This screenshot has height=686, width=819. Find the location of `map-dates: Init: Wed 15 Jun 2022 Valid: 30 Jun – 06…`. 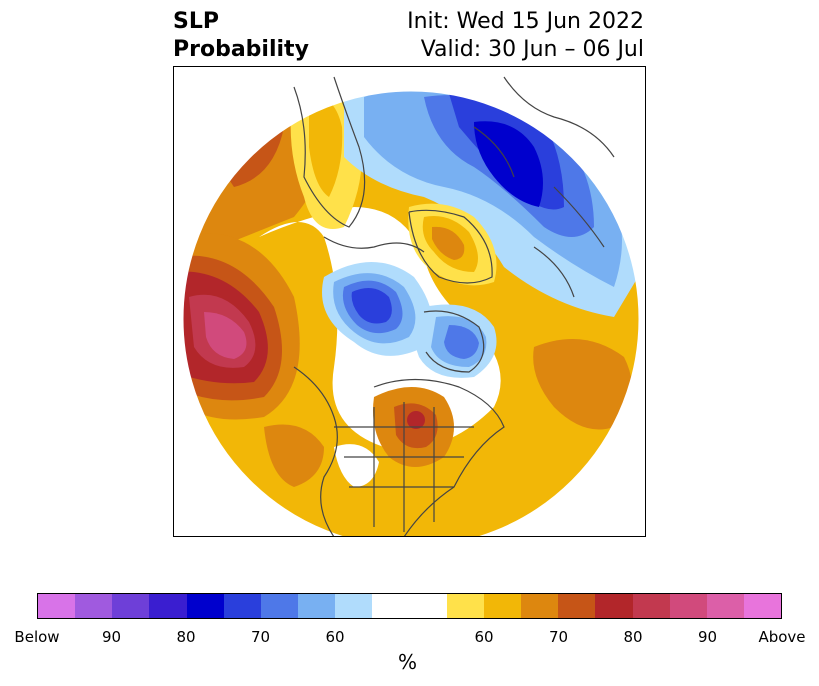

map-dates: Init: Wed 15 Jun 2022 Valid: 30 Jun – 06… is located at coordinates (525, 36).